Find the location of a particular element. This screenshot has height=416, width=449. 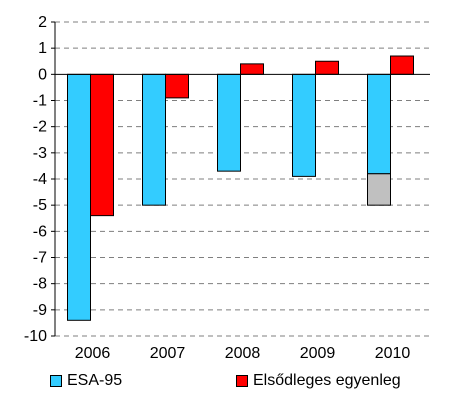

legend: ESA-95 Elsődleges egyenleg is located at coordinates (224, 391).